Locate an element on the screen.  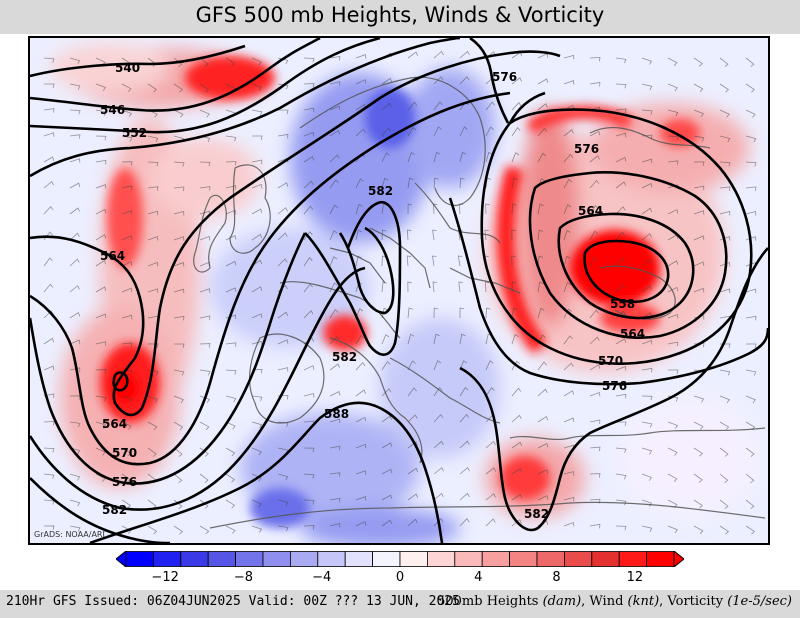
contour-label: 540 is located at coordinates (127, 68).